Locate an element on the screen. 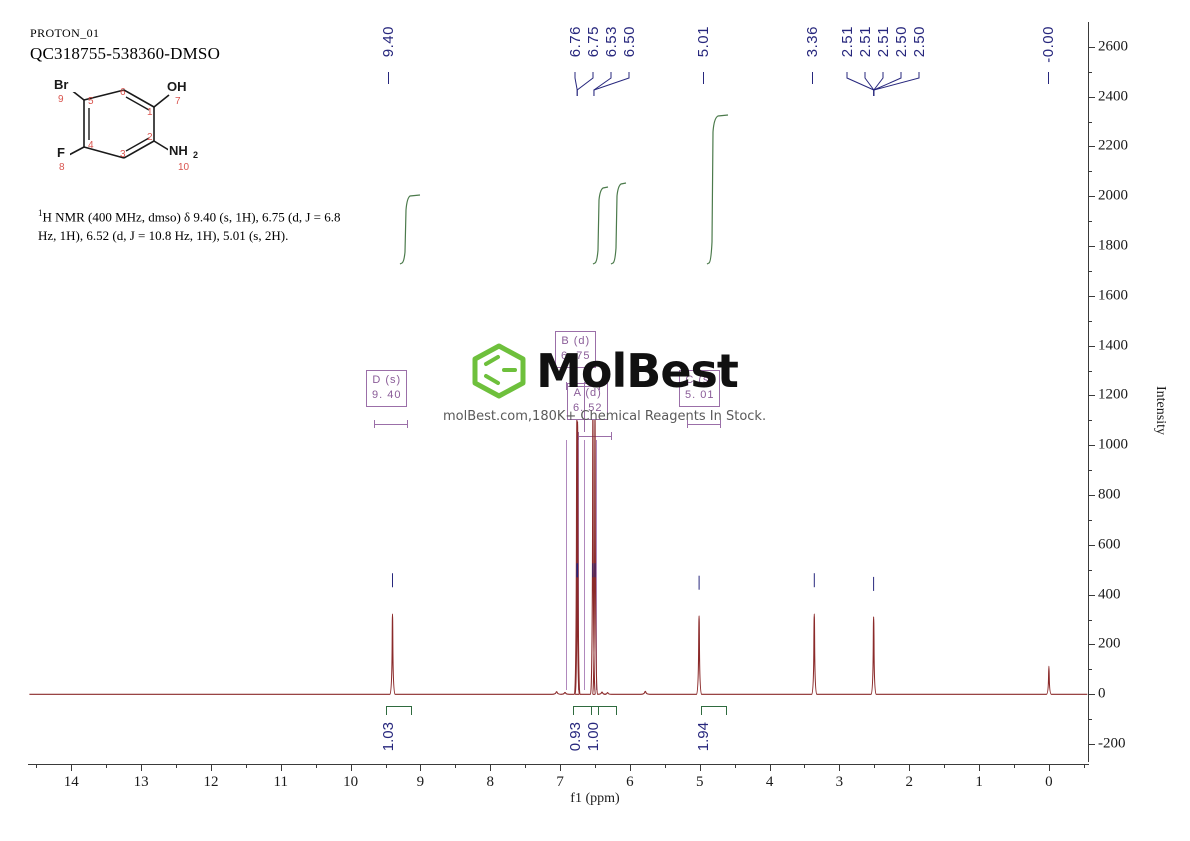 This screenshot has width=1190, height=841. atom-label-br: Br is located at coordinates (61, 85).